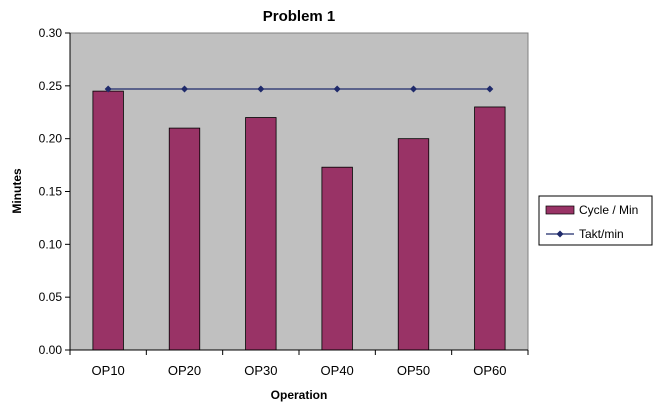 The width and height of the screenshot is (658, 410). I want to click on x-tick-label-op10: OP10, so click(108, 370).